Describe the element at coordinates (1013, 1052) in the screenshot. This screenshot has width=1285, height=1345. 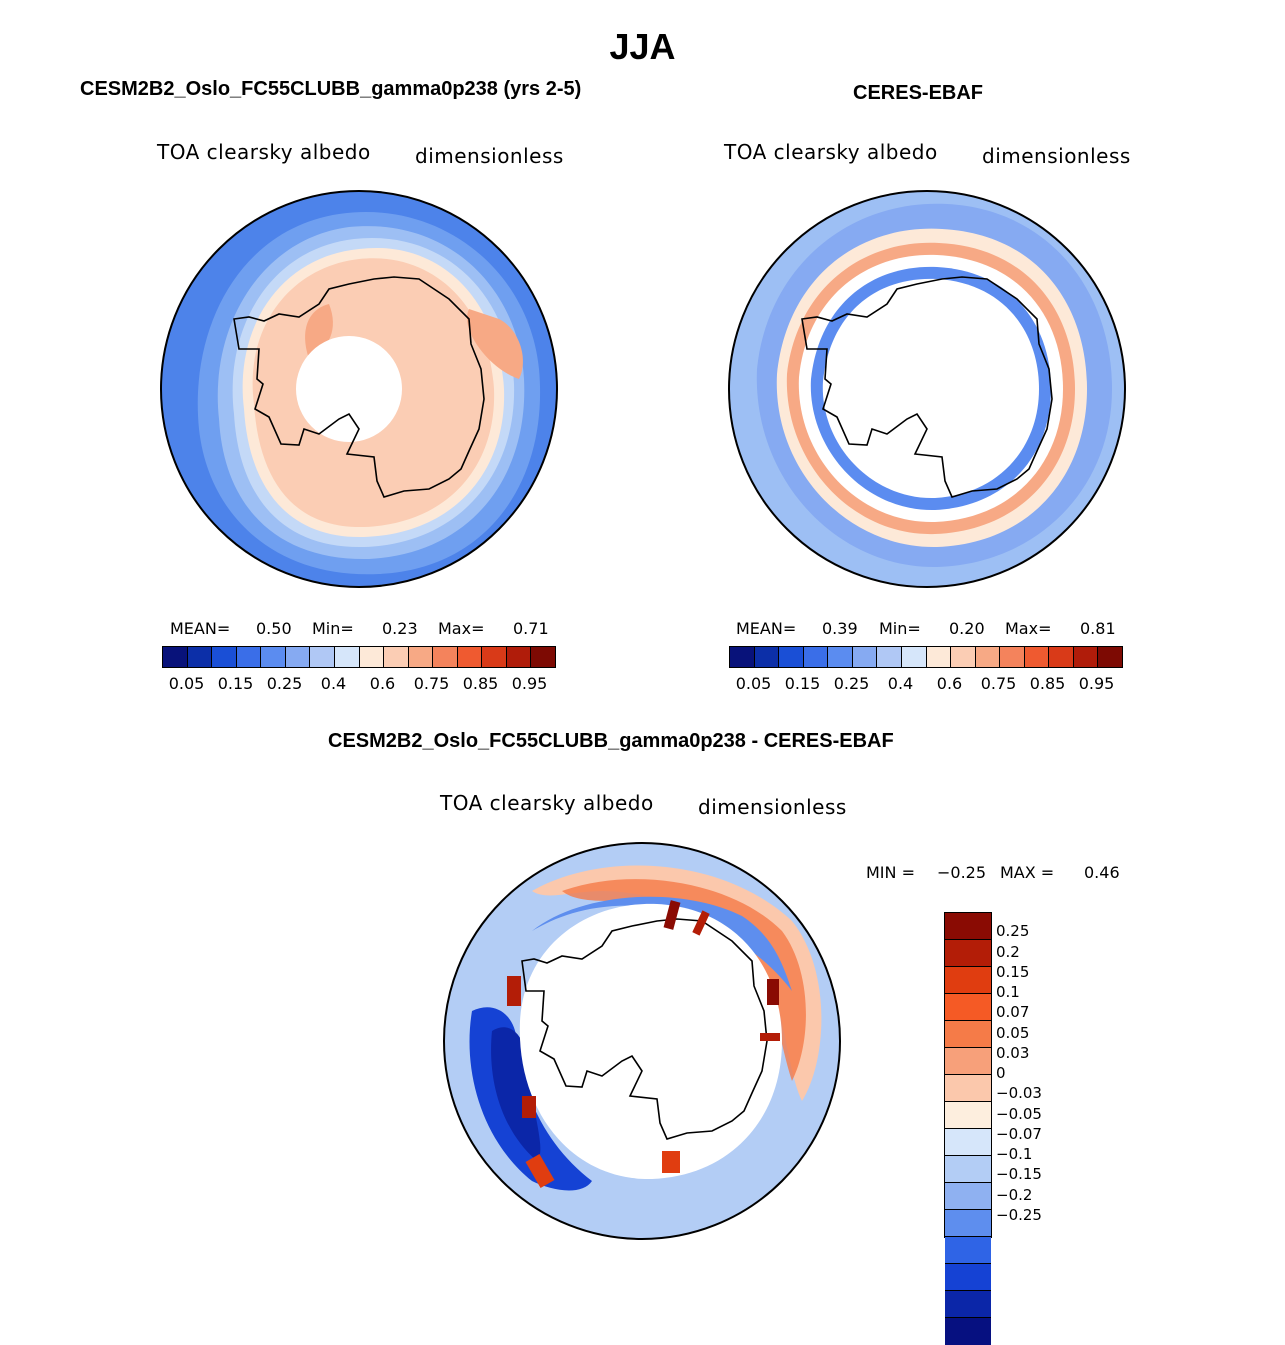
I see `colorbar-tick-label: 0.03` at that location.